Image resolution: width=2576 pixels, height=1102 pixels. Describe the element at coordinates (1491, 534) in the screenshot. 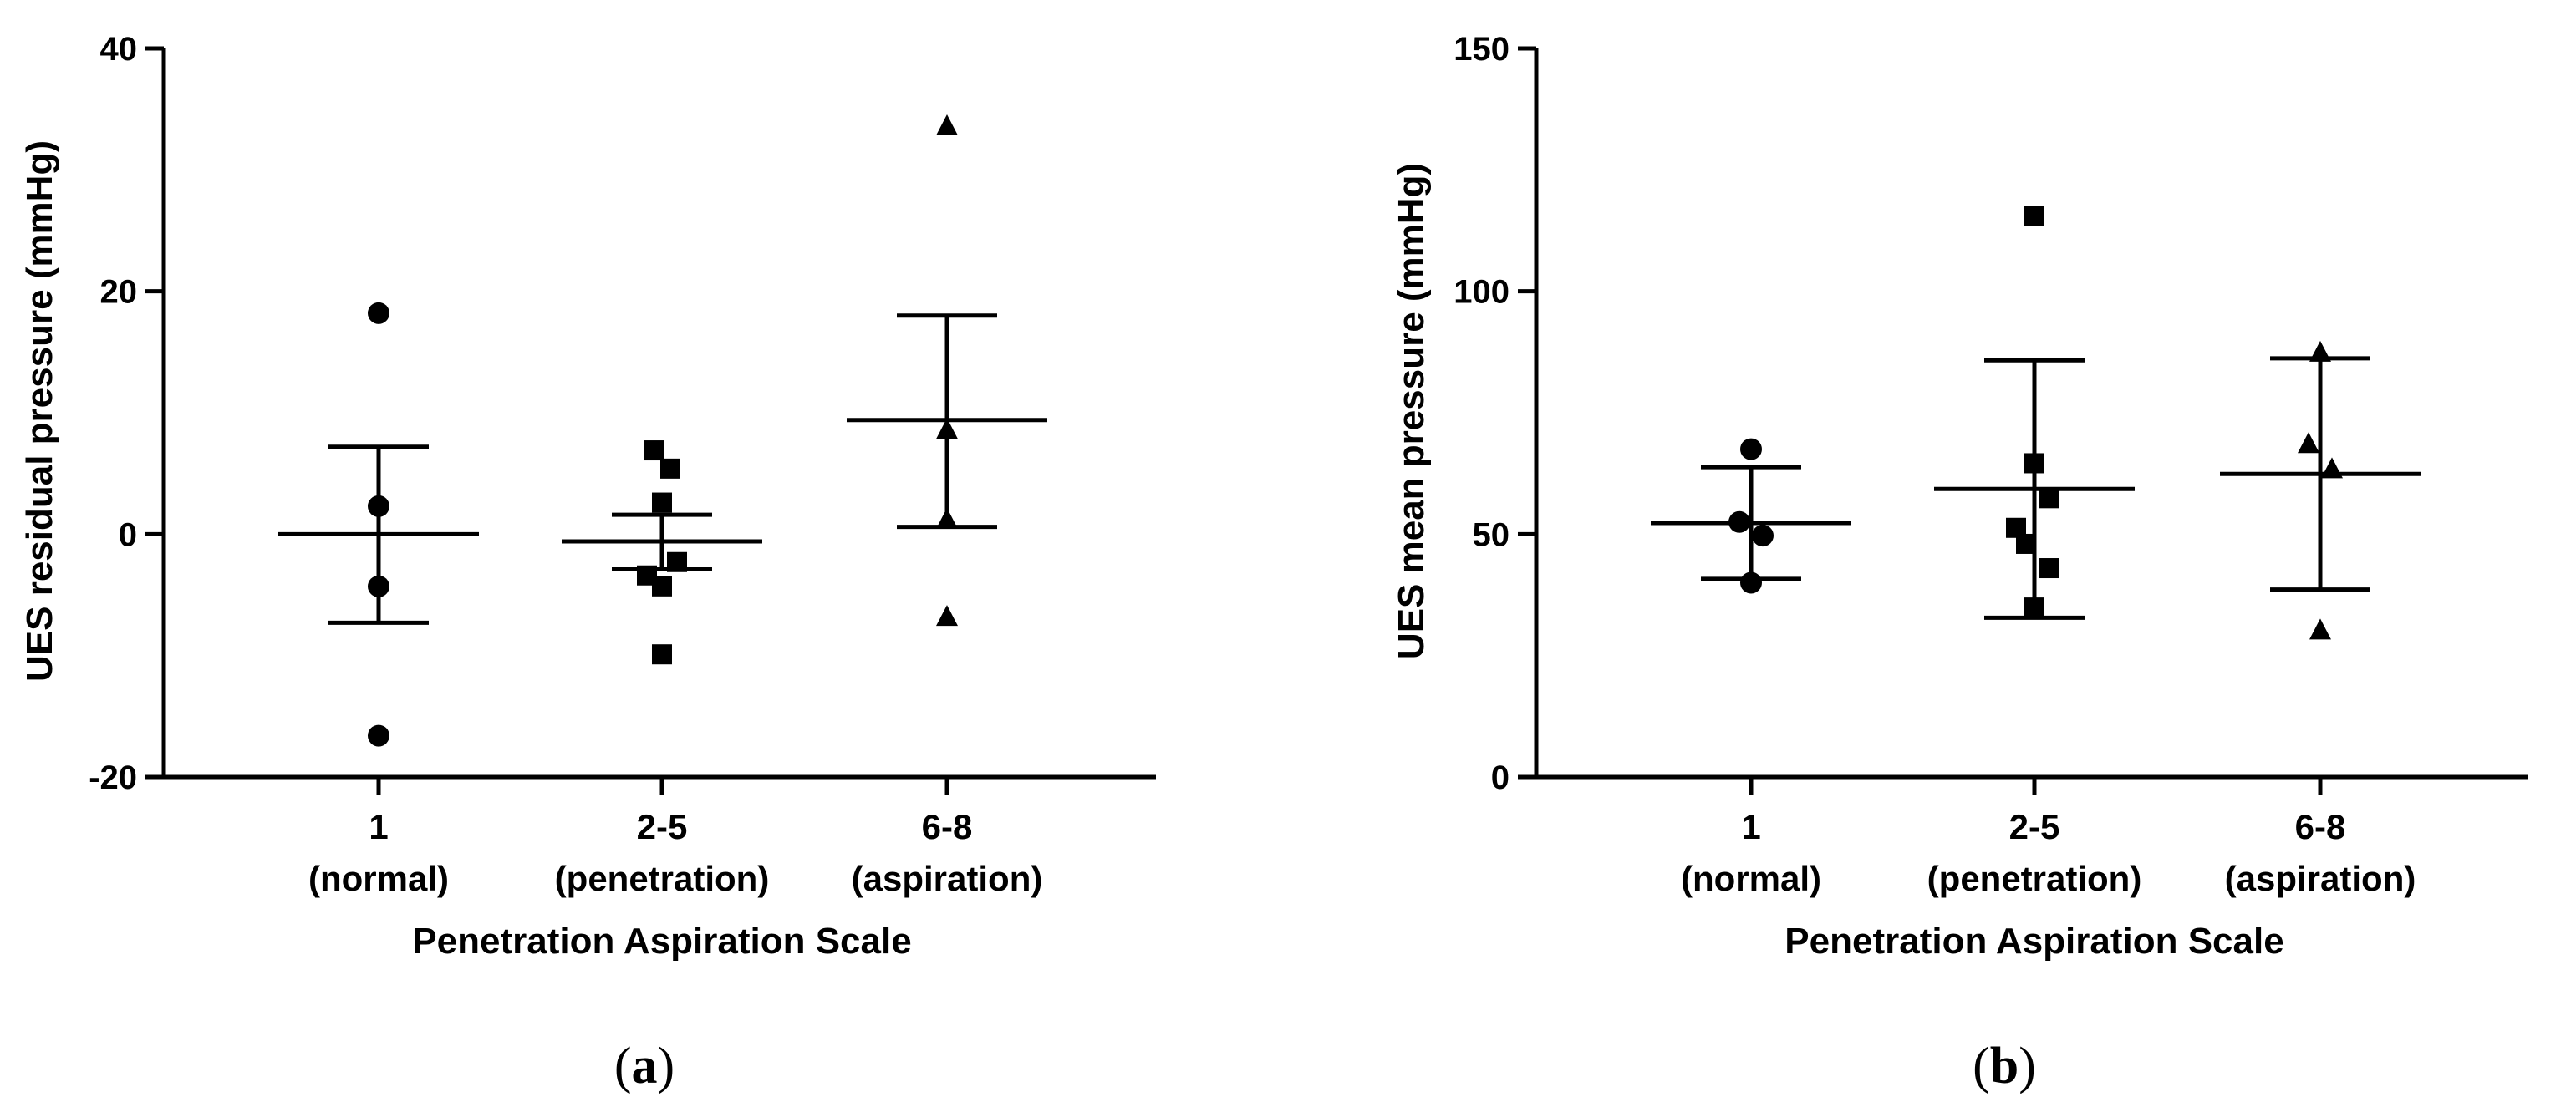

I see `panel-b-y-tick-label: 50` at that location.